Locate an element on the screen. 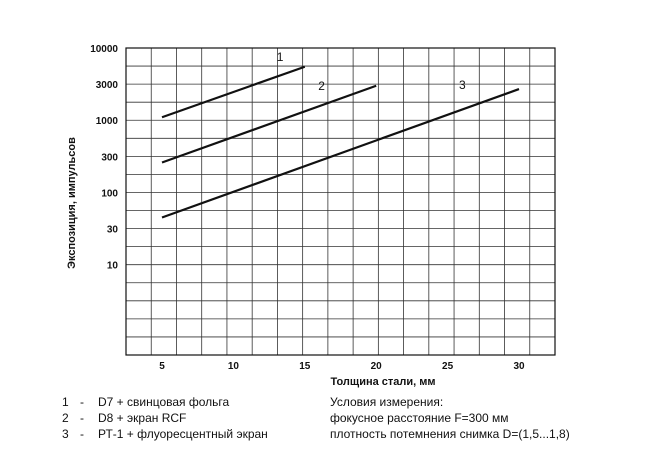  legend-text: D8 + экран RCF is located at coordinates (142, 418).